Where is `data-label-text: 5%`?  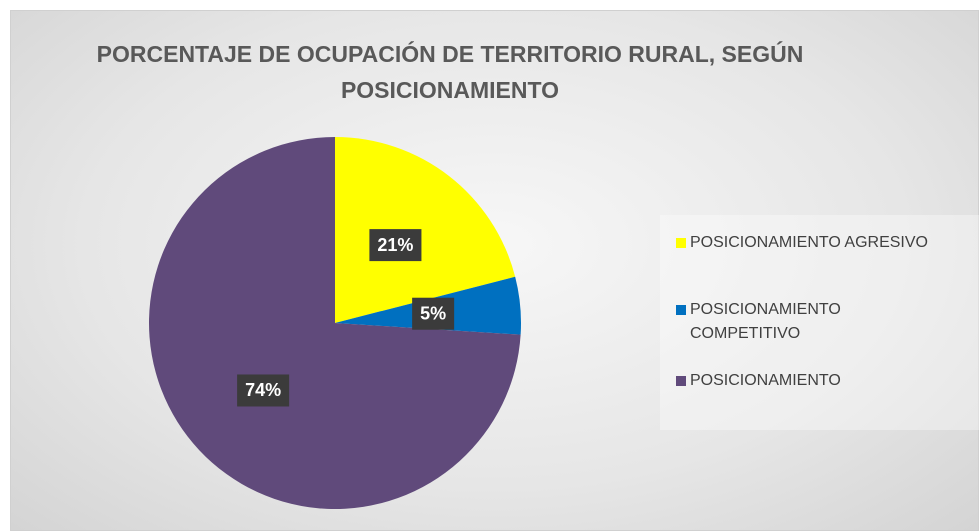
data-label-text: 5% is located at coordinates (433, 313).